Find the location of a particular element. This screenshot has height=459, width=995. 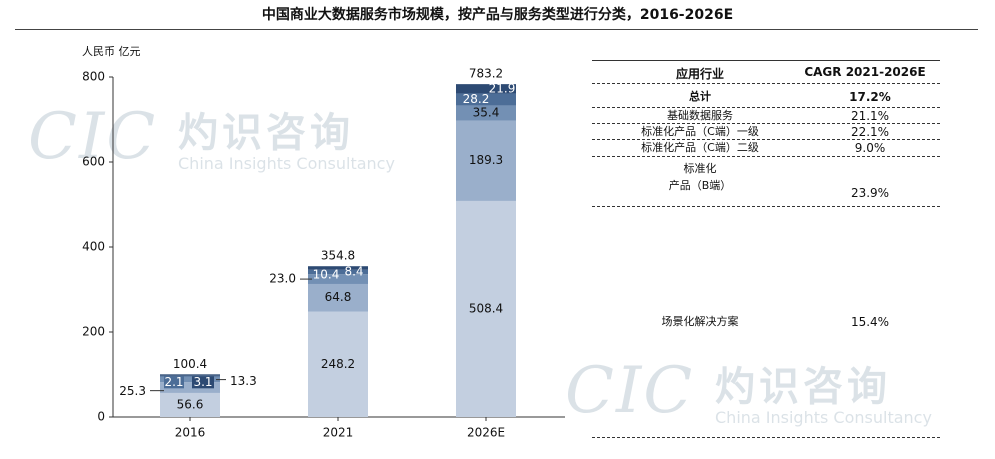

total-label: 100.4 is located at coordinates (190, 364).